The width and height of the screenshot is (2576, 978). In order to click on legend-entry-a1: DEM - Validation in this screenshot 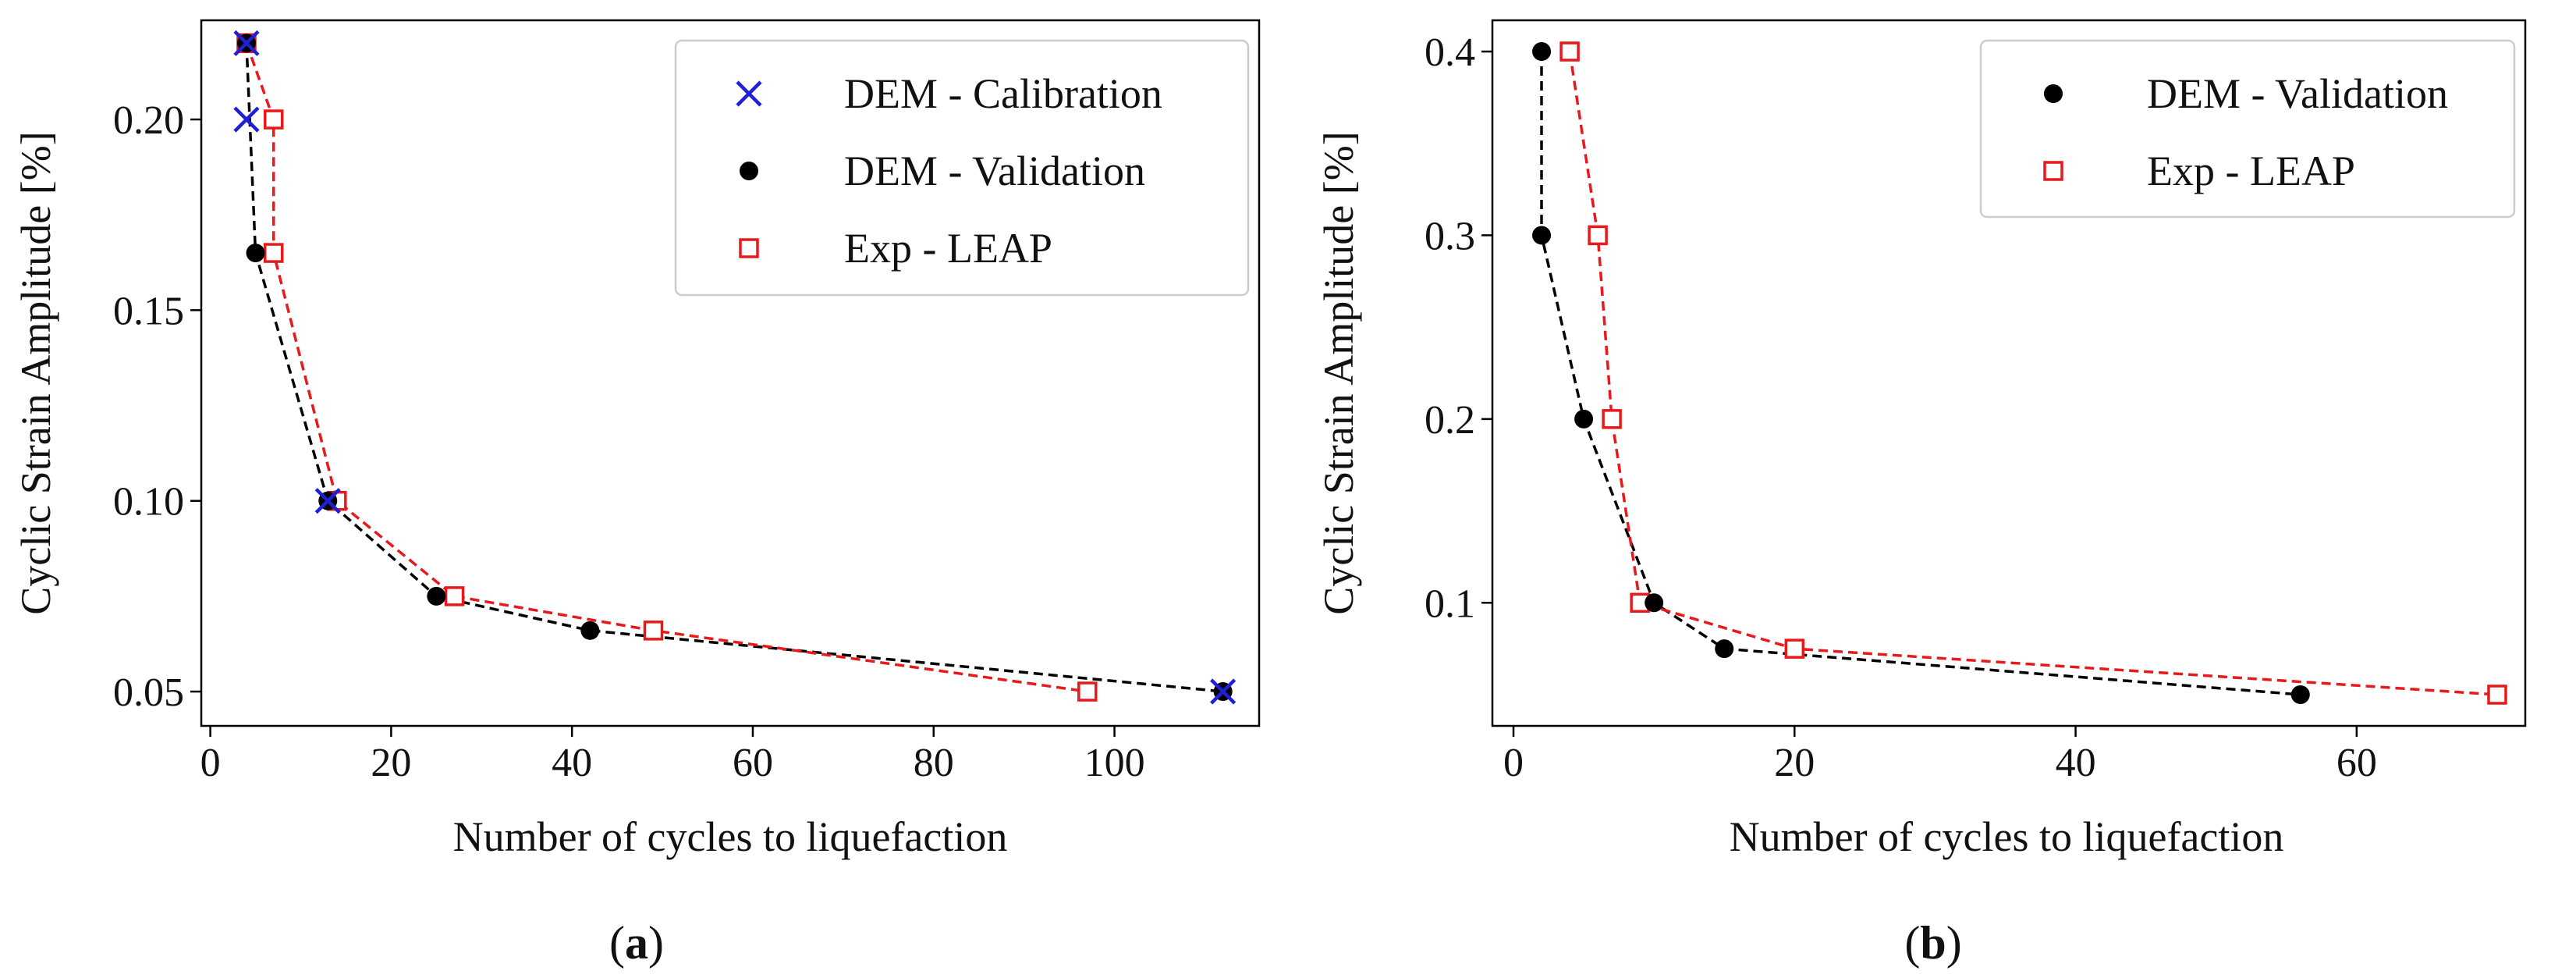, I will do `click(942, 171)`.